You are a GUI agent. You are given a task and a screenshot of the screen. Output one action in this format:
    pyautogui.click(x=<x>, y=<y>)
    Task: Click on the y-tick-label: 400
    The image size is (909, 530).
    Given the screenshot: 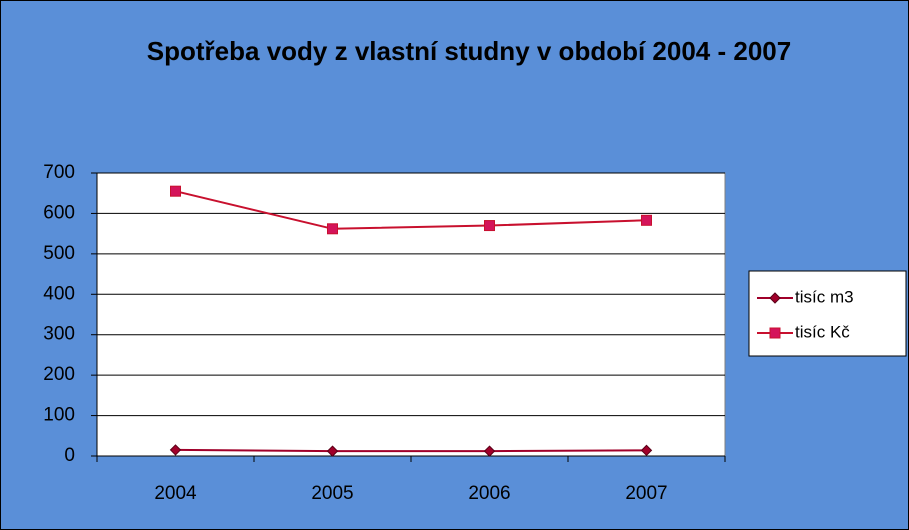 What is the action you would take?
    pyautogui.click(x=59, y=293)
    